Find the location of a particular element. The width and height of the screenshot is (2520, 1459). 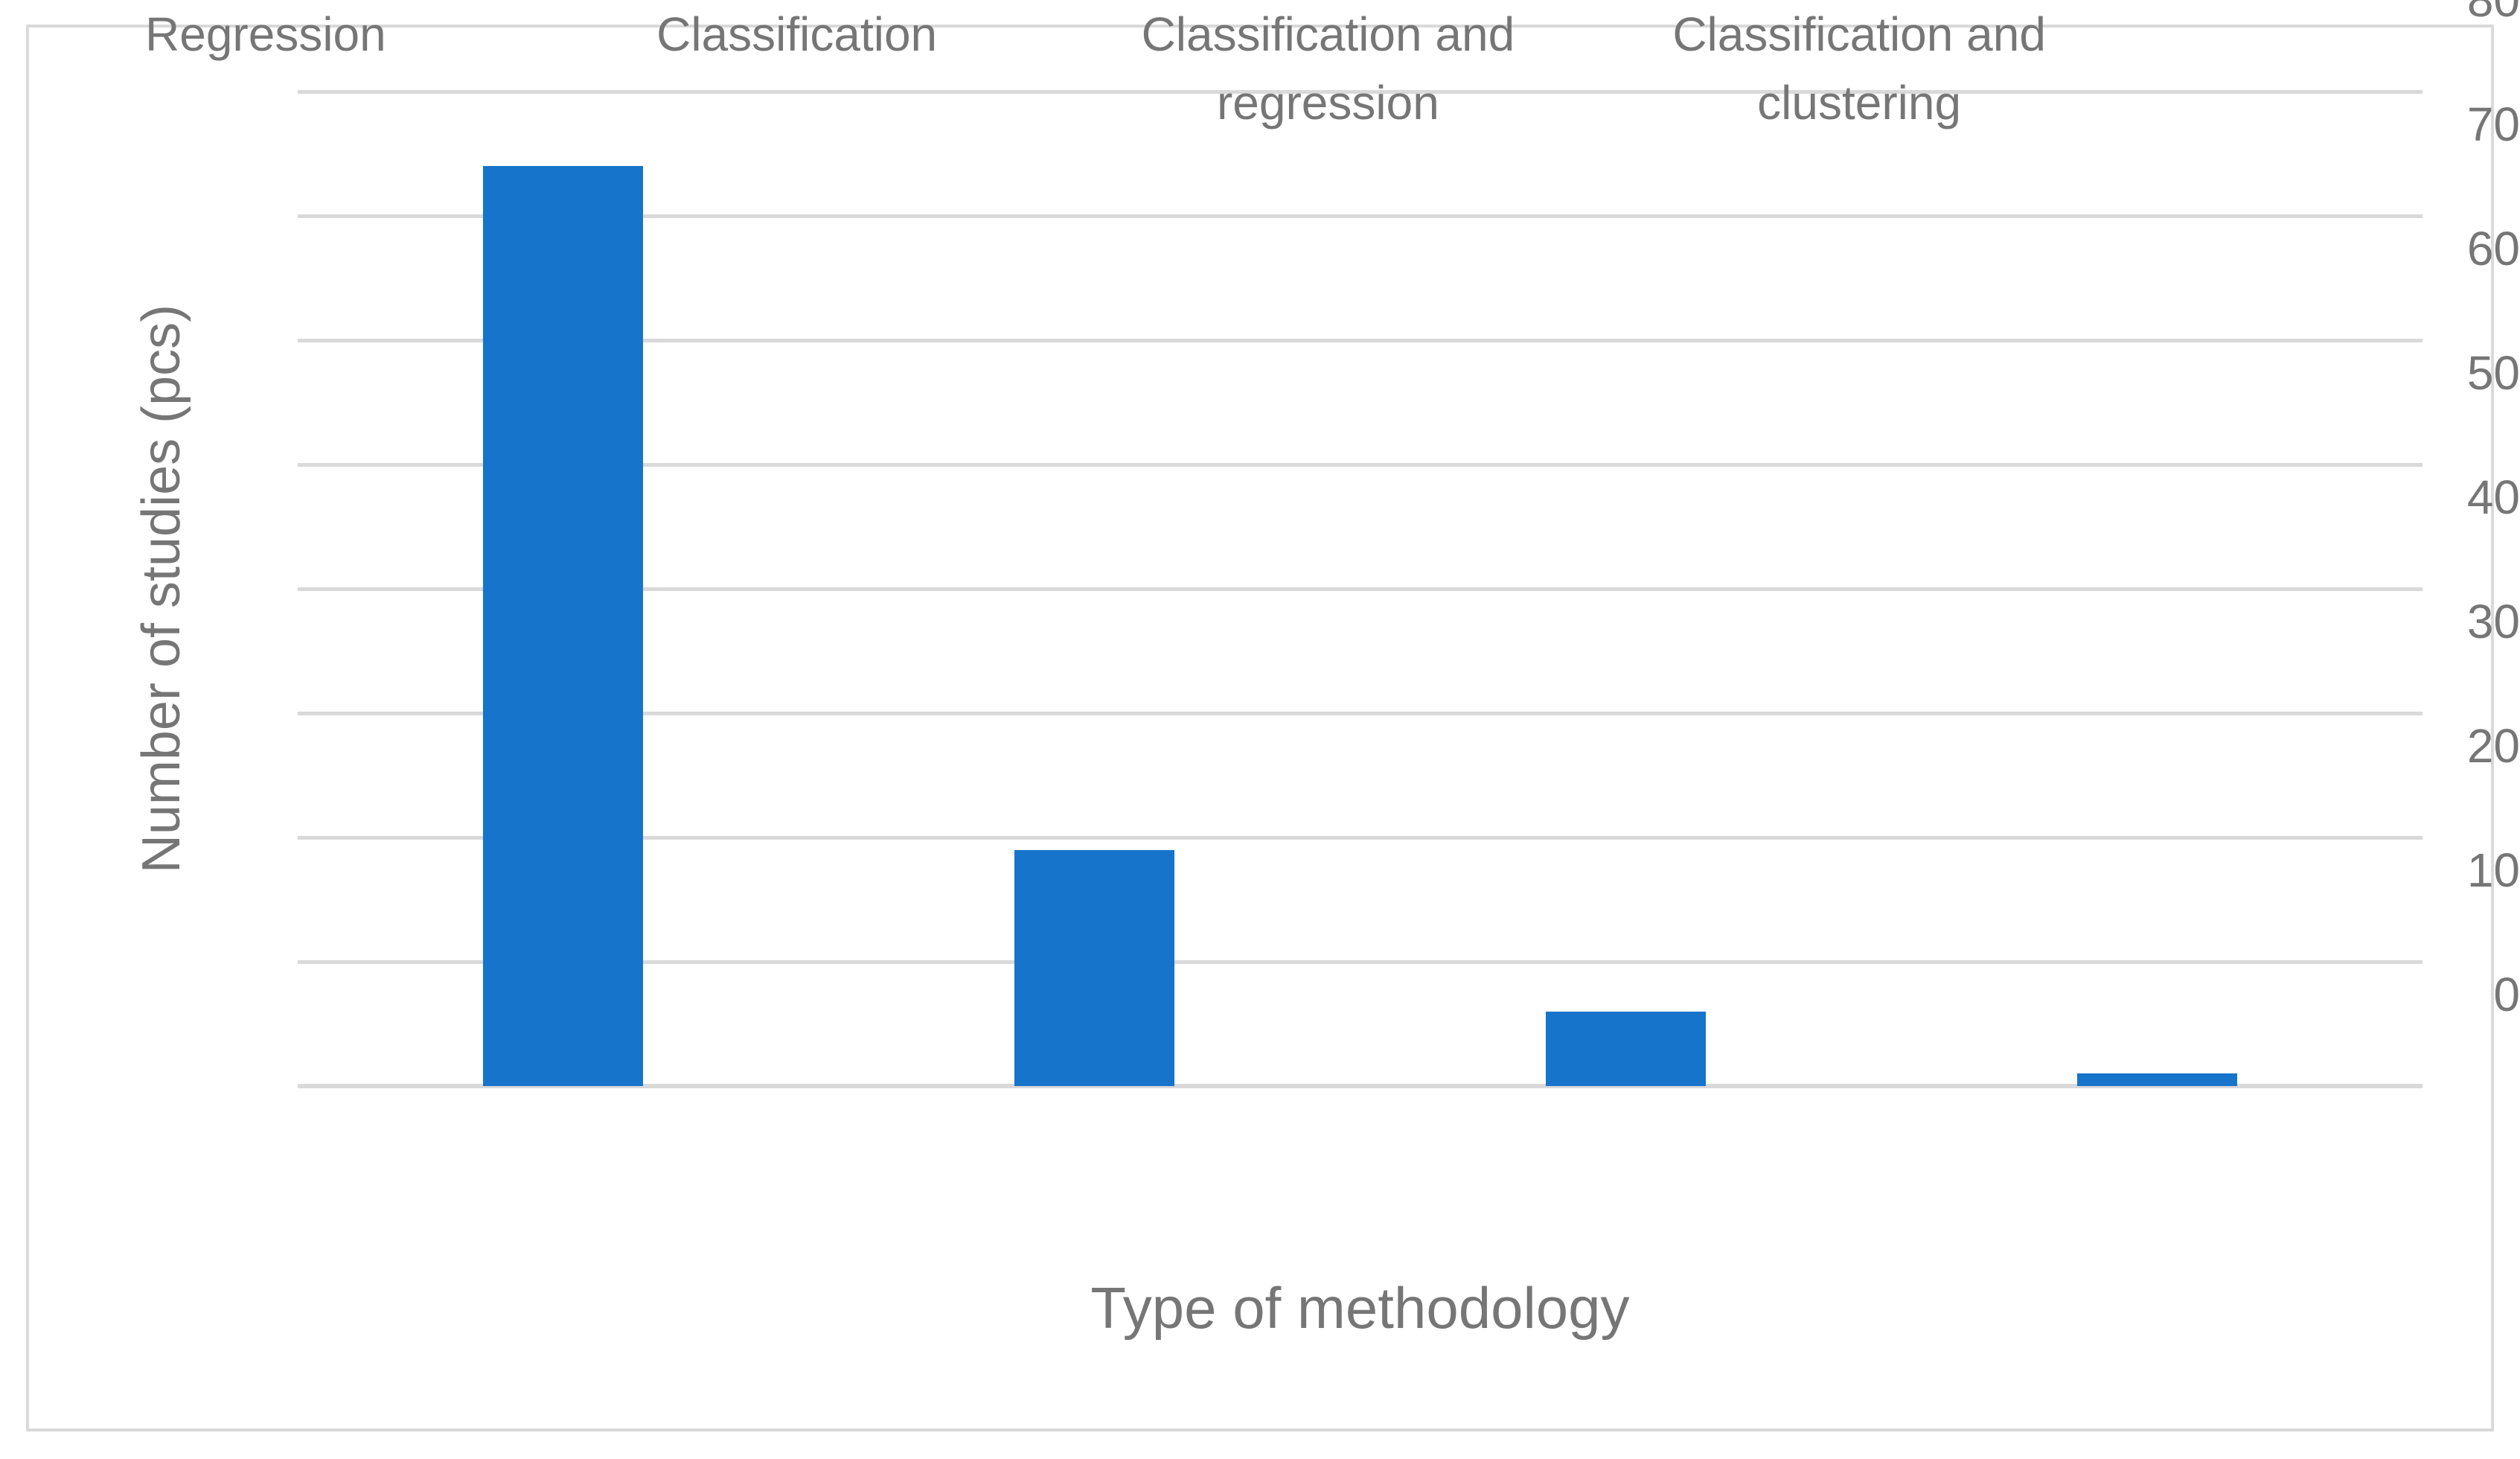

category-label-text: Regression is located at coordinates (265, 34).